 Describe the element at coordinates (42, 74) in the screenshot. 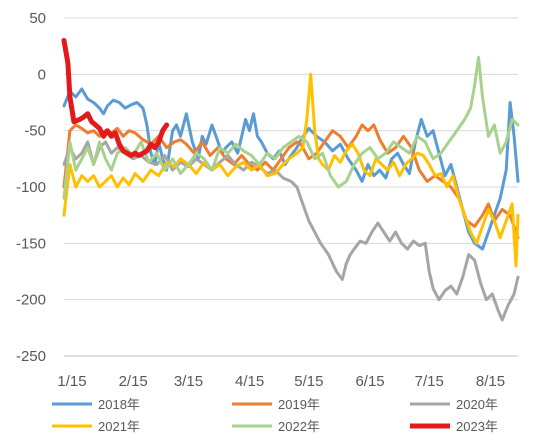

I see `y-tick-label: 0` at that location.